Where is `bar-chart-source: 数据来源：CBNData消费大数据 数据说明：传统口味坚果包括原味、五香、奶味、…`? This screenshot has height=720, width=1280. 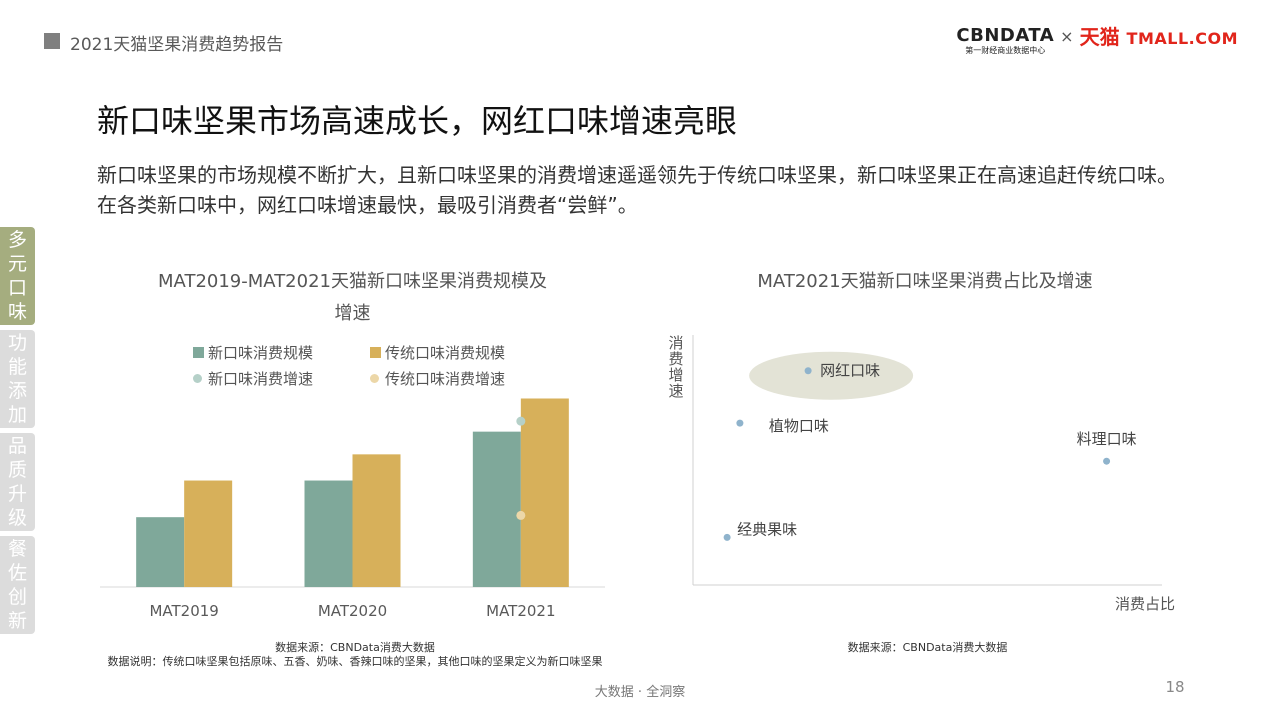 bar-chart-source: 数据来源：CBNData消费大数据 数据说明：传统口味坚果包括原味、五香、奶味、… is located at coordinates (355, 655).